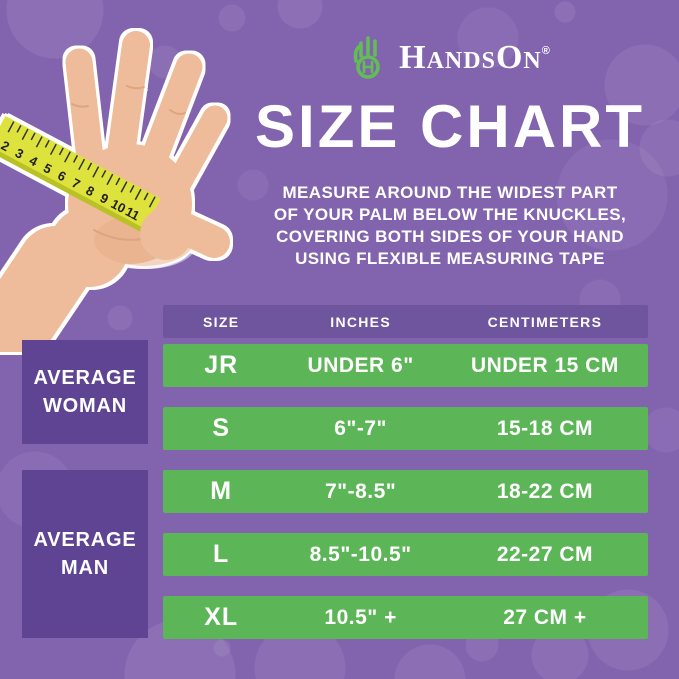 The image size is (679, 679). I want to click on table-header: SIZE INCHES CENTIMETERS, so click(405, 321).